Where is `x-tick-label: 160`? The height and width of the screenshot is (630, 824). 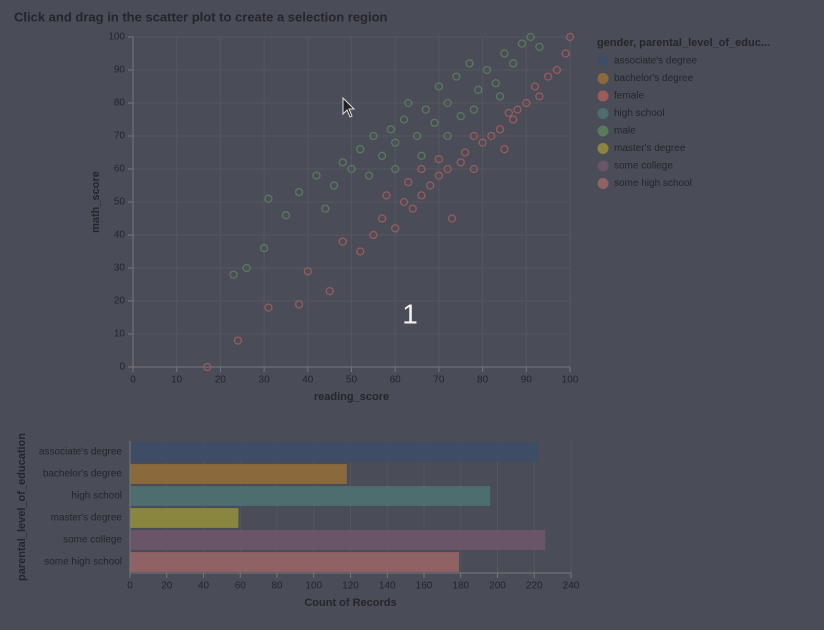
x-tick-label: 160 is located at coordinates (424, 586).